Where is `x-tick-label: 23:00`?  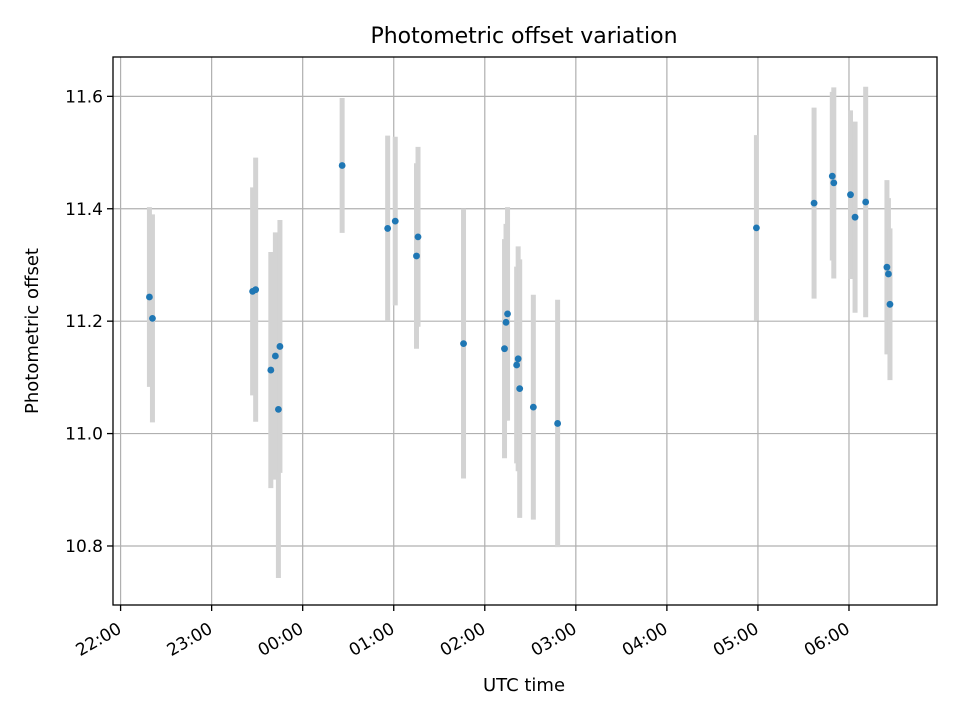 x-tick-label: 23:00 is located at coordinates (190, 640).